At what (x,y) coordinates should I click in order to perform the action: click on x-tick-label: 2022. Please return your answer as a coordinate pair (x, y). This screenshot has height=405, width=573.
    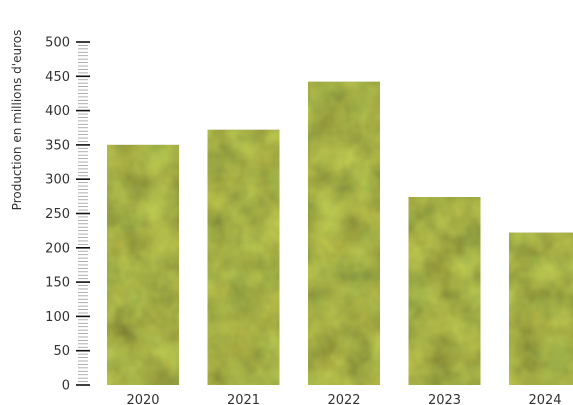
    Looking at the image, I should click on (343, 399).